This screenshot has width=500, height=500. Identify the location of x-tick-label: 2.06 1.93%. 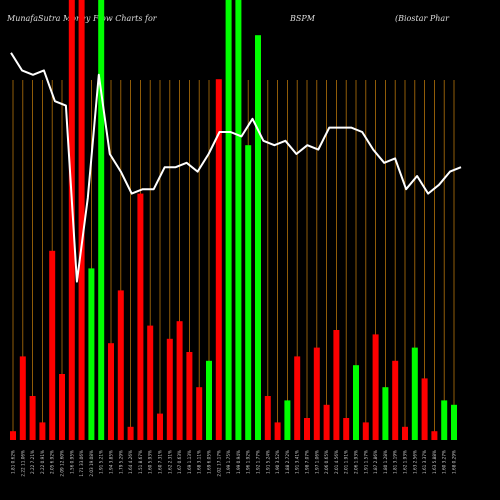
(356, 462).